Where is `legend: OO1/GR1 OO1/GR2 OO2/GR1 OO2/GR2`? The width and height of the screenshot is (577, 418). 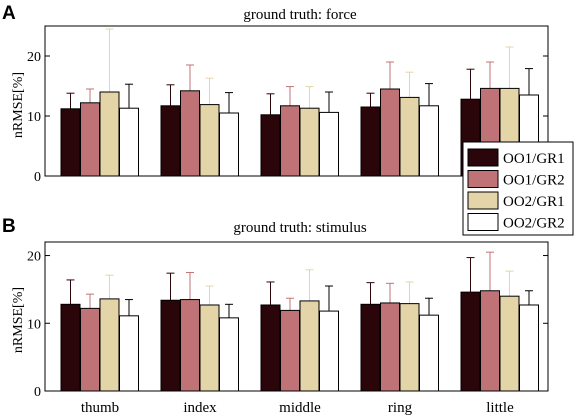 legend: OO1/GR1 OO1/GR2 OO2/GR1 OO2/GR2 is located at coordinates (518, 188).